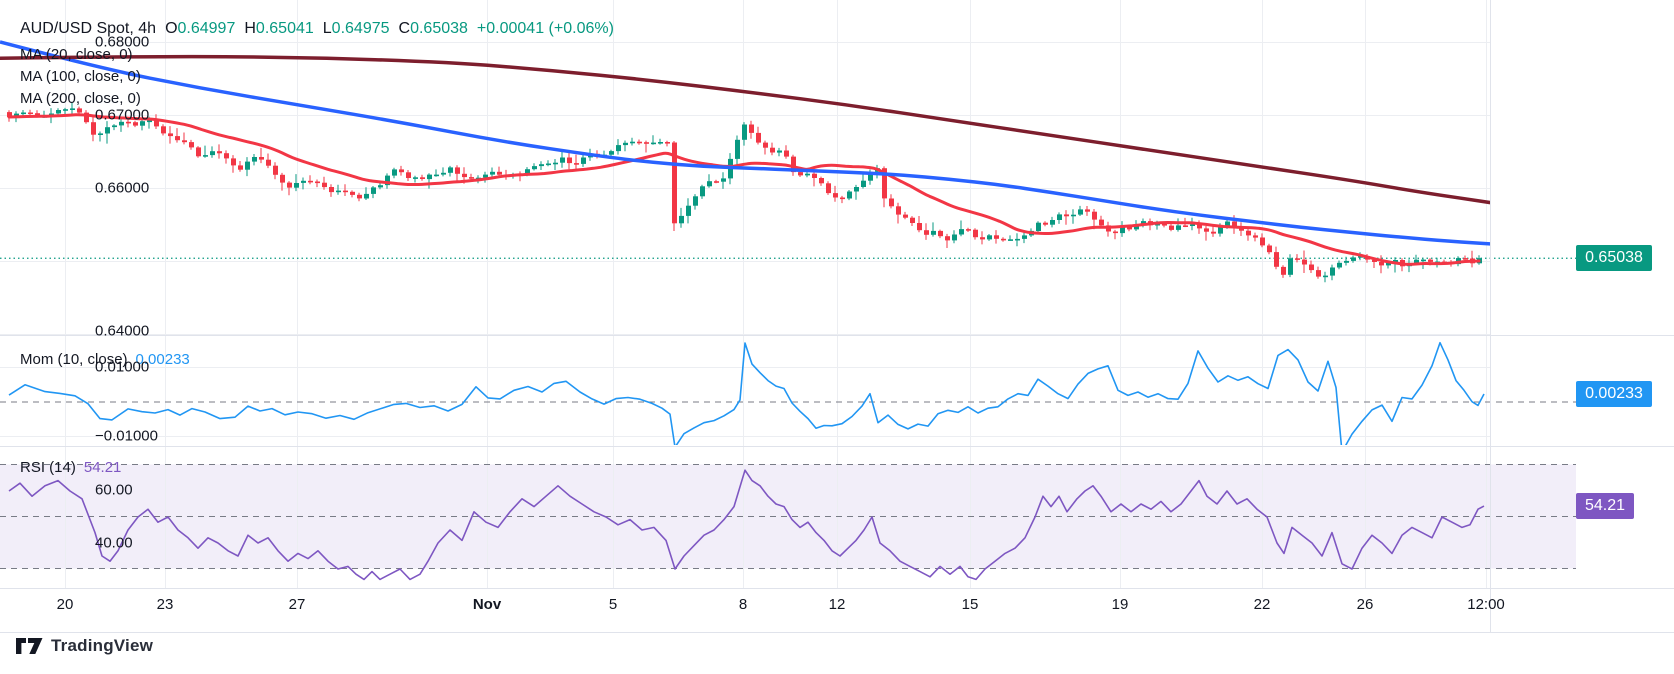 Image resolution: width=1674 pixels, height=674 pixels. What do you see at coordinates (122, 42) in the screenshot?
I see `axis-price-label: 0.68000` at bounding box center [122, 42].